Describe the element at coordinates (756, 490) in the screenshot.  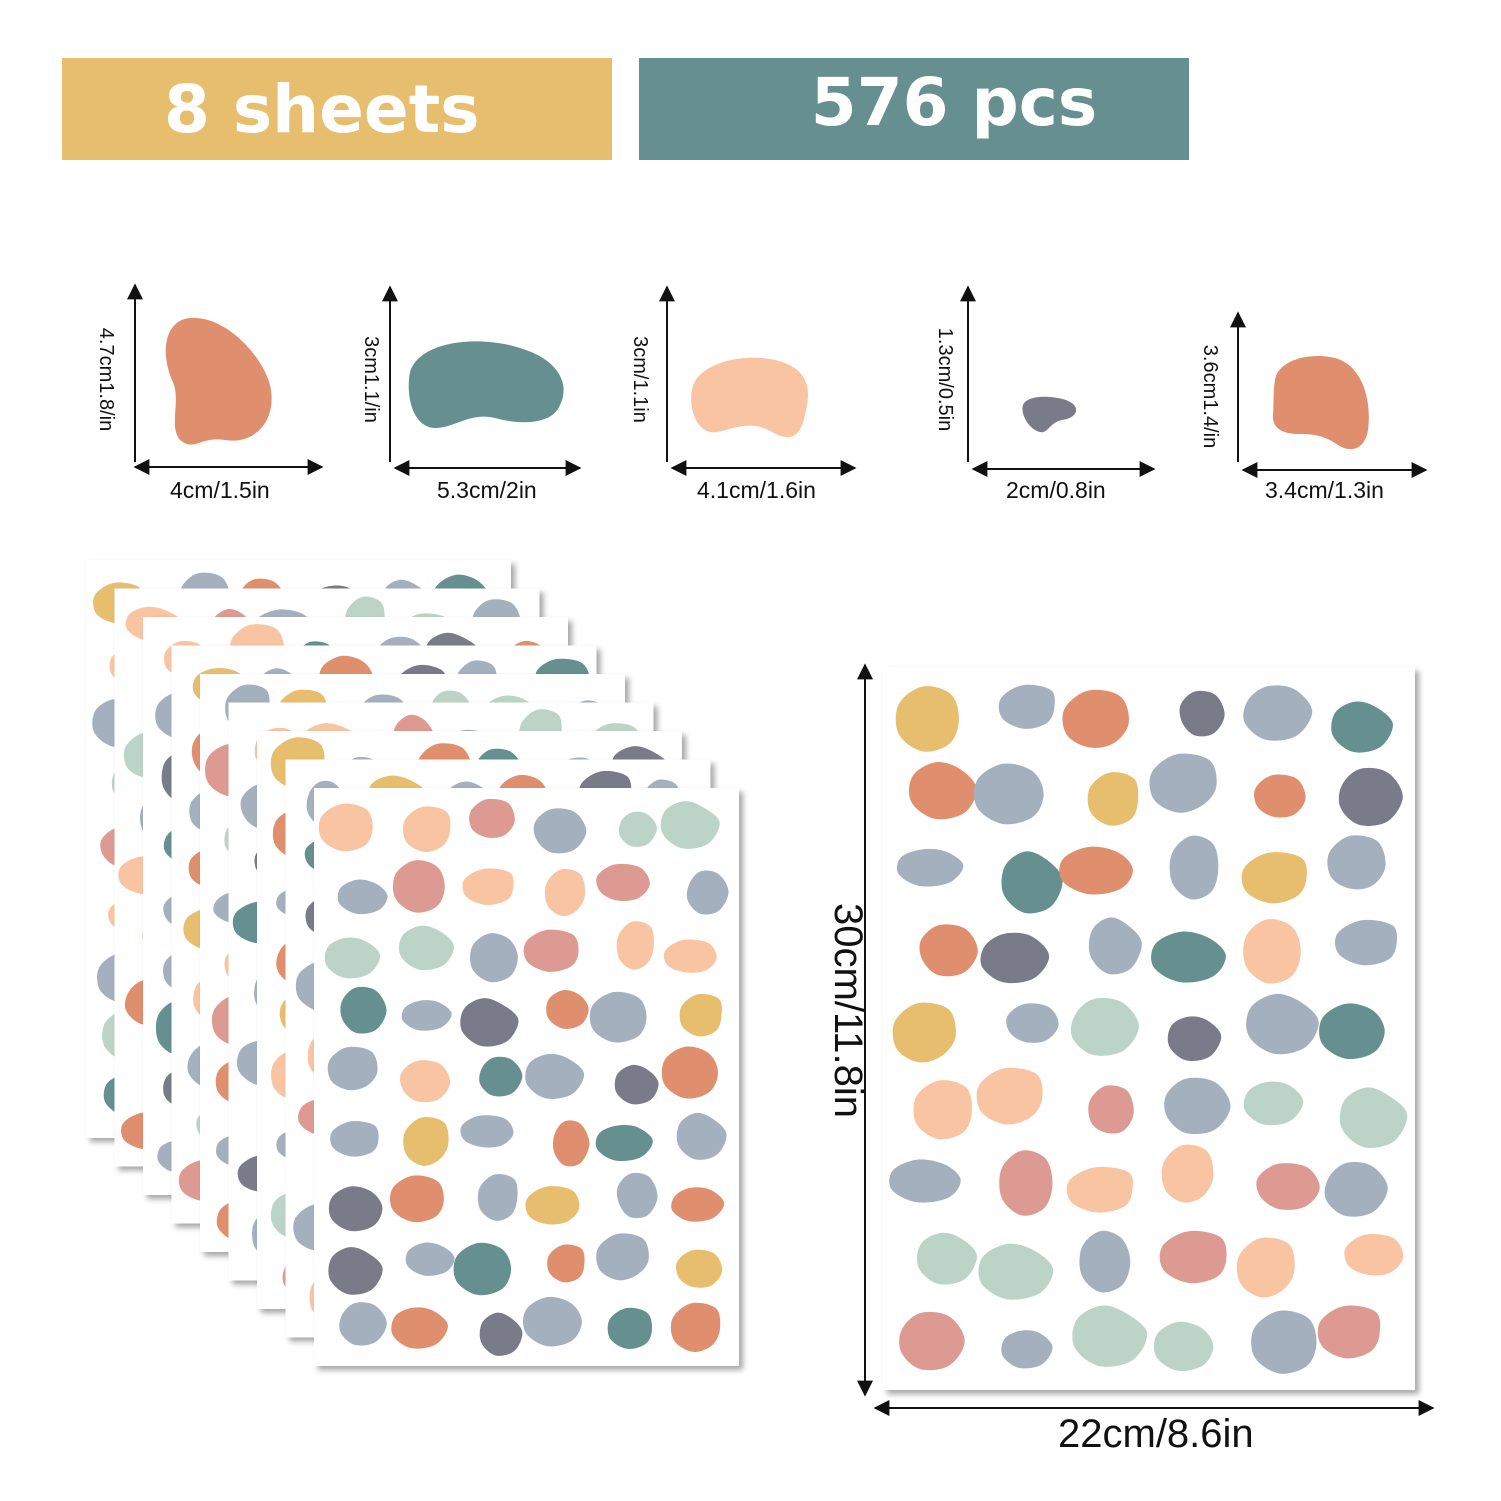
I see `shape-3-width-label: 4.1cm/1.6in` at that location.